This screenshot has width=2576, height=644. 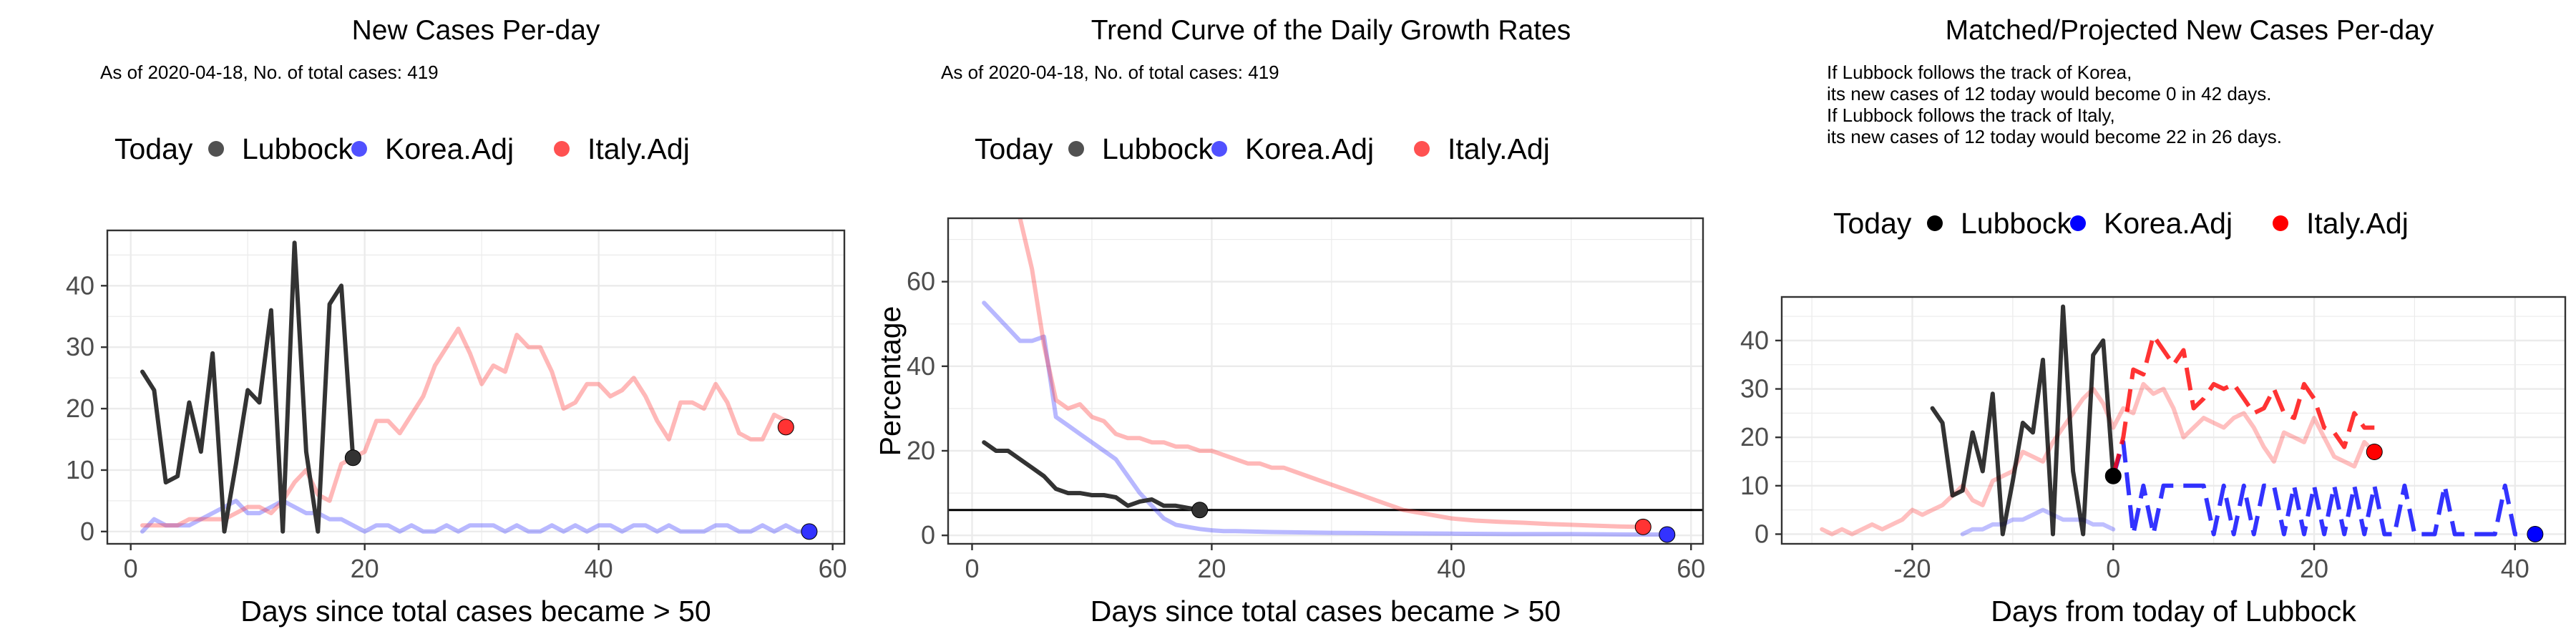 I want to click on y-tick-label: 60, so click(x=921, y=281).